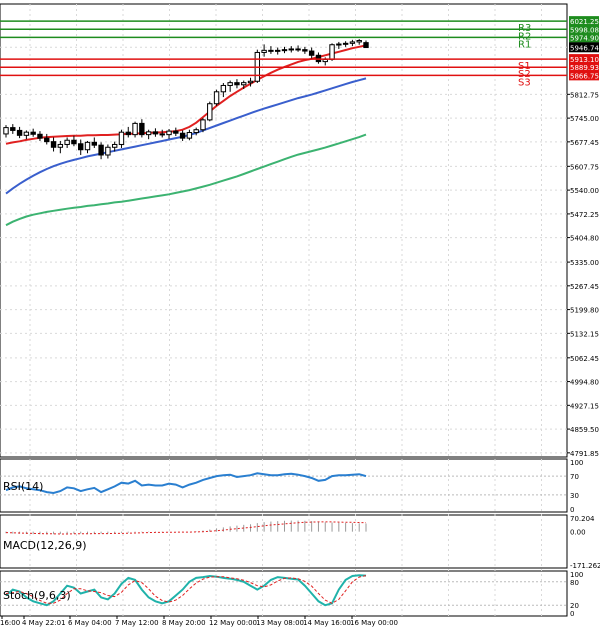 This screenshot has height=630, width=600. What do you see at coordinates (584, 22) in the screenshot?
I see `level-tag-text-r3: 6021.25` at bounding box center [584, 22].